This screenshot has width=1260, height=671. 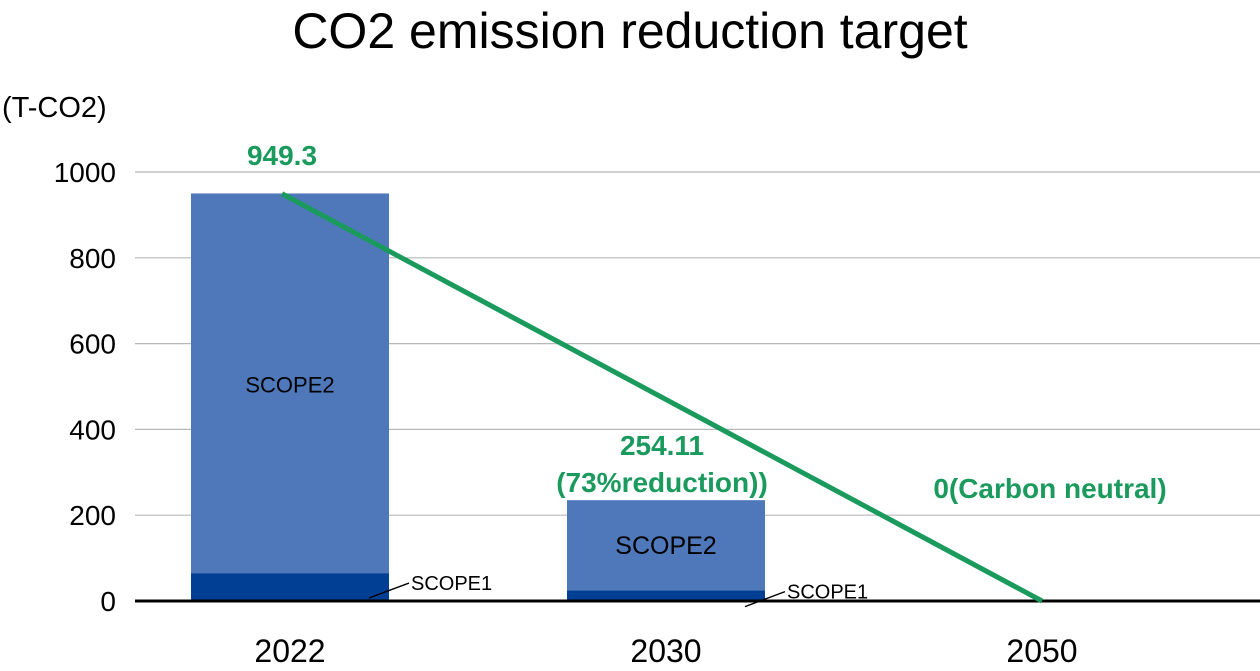 I want to click on bar-scope2-2022, so click(x=290, y=383).